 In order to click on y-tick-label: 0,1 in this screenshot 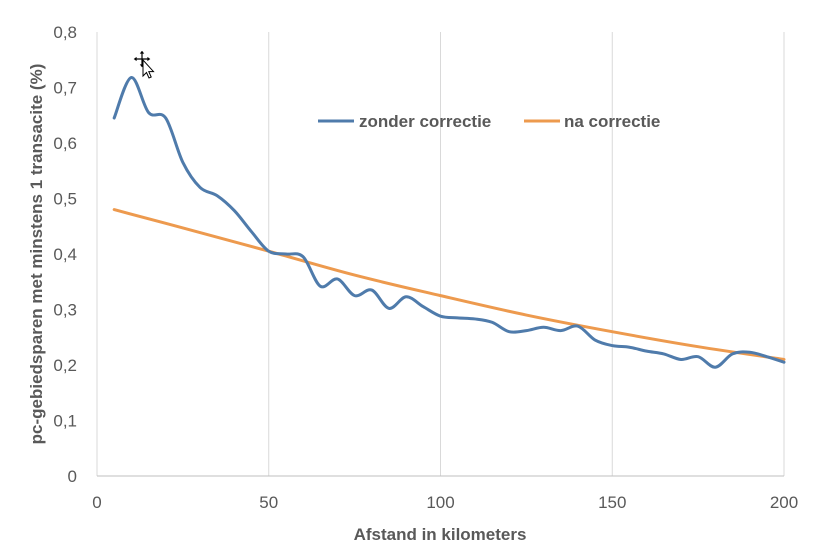, I will do `click(65, 421)`.